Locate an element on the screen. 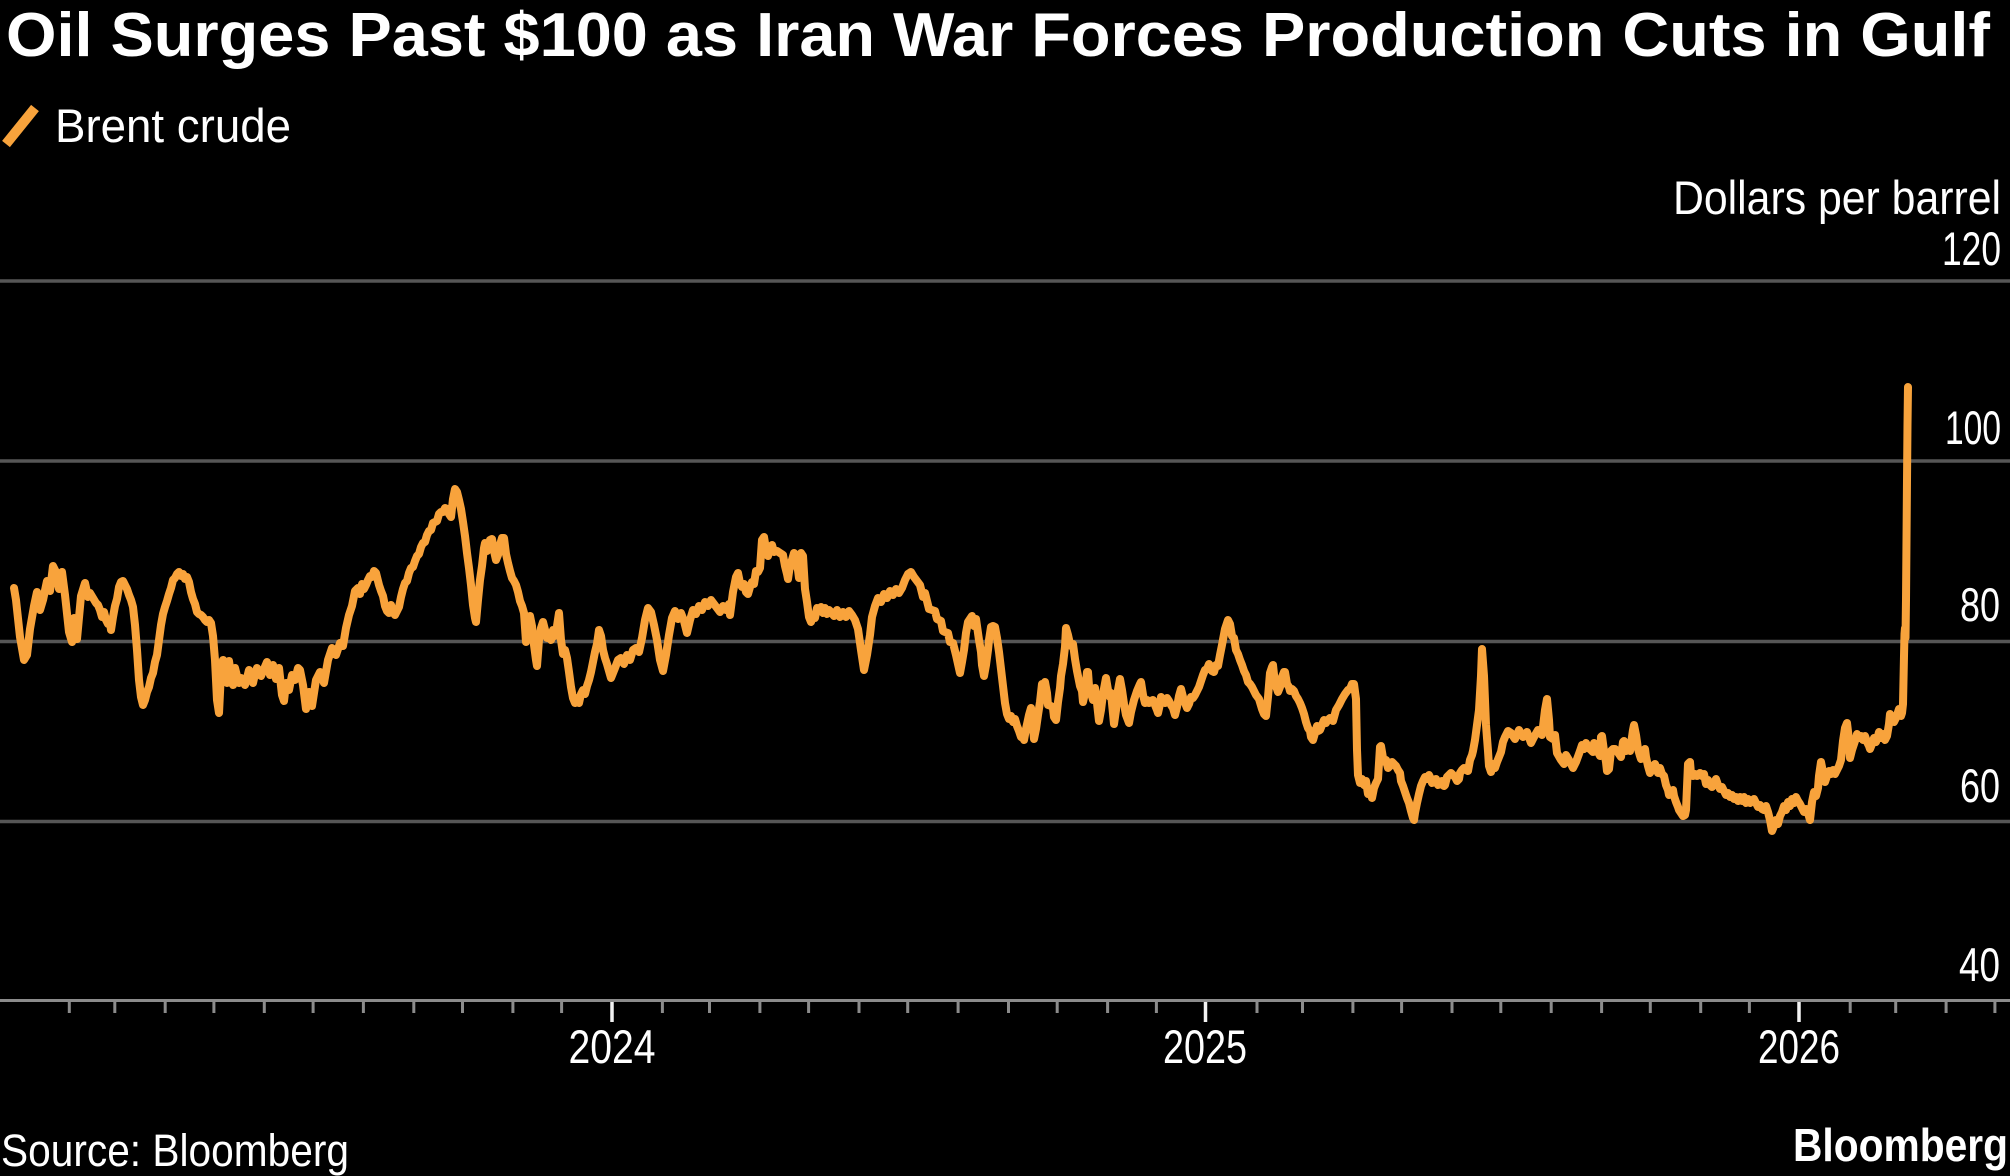 The width and height of the screenshot is (2010, 1176). svg-text: Source: Bloomberg is located at coordinates (175, 1150).